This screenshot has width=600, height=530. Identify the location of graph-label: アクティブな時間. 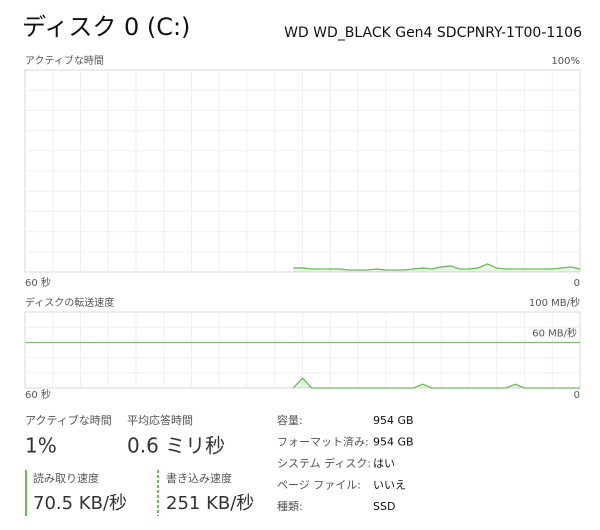
(64, 60).